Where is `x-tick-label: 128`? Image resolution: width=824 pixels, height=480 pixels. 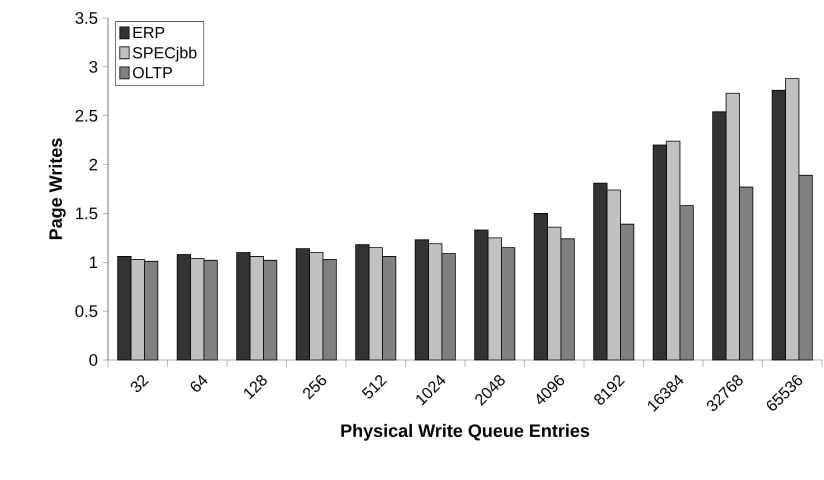 x-tick-label: 128 is located at coordinates (255, 387).